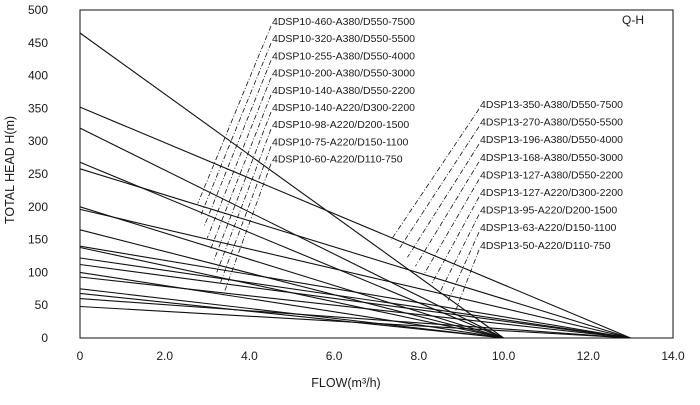  I want to click on chart-title-box: Q-H, so click(633, 20).